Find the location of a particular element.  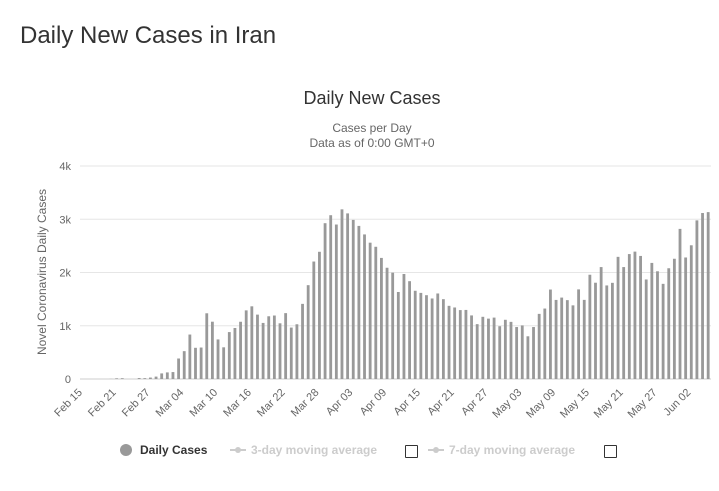

legend-label: Daily Cases is located at coordinates (174, 450).